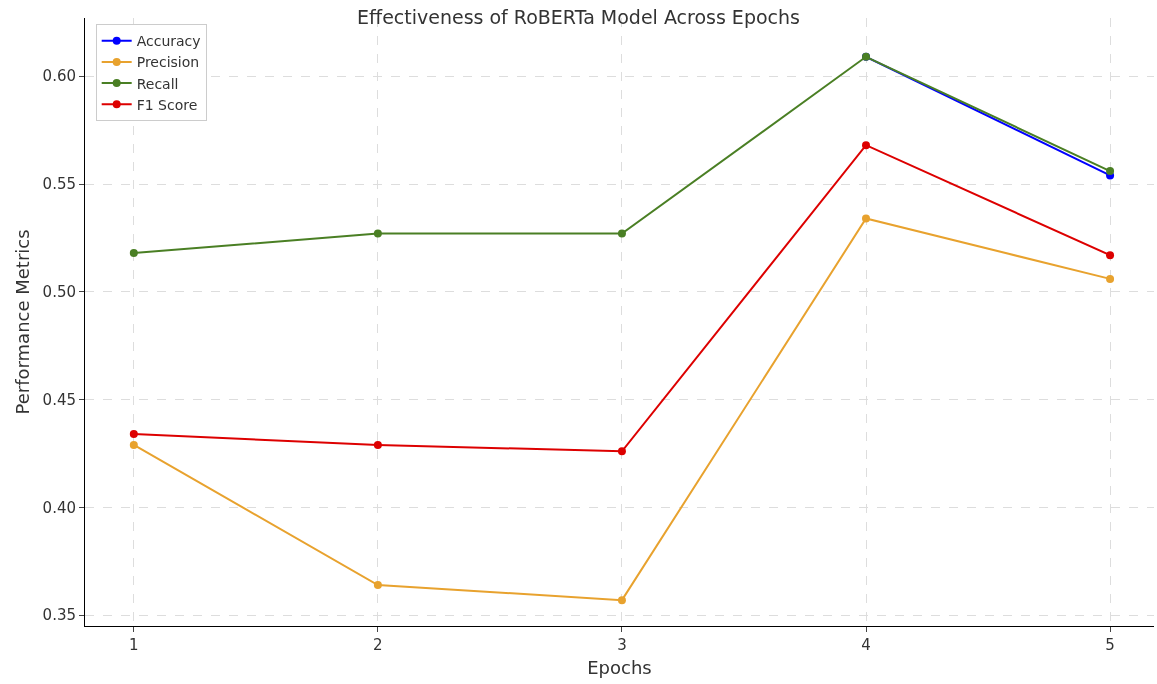 The image size is (1157, 684). What do you see at coordinates (866, 645) in the screenshot?
I see `x-tick-label: 4` at bounding box center [866, 645].